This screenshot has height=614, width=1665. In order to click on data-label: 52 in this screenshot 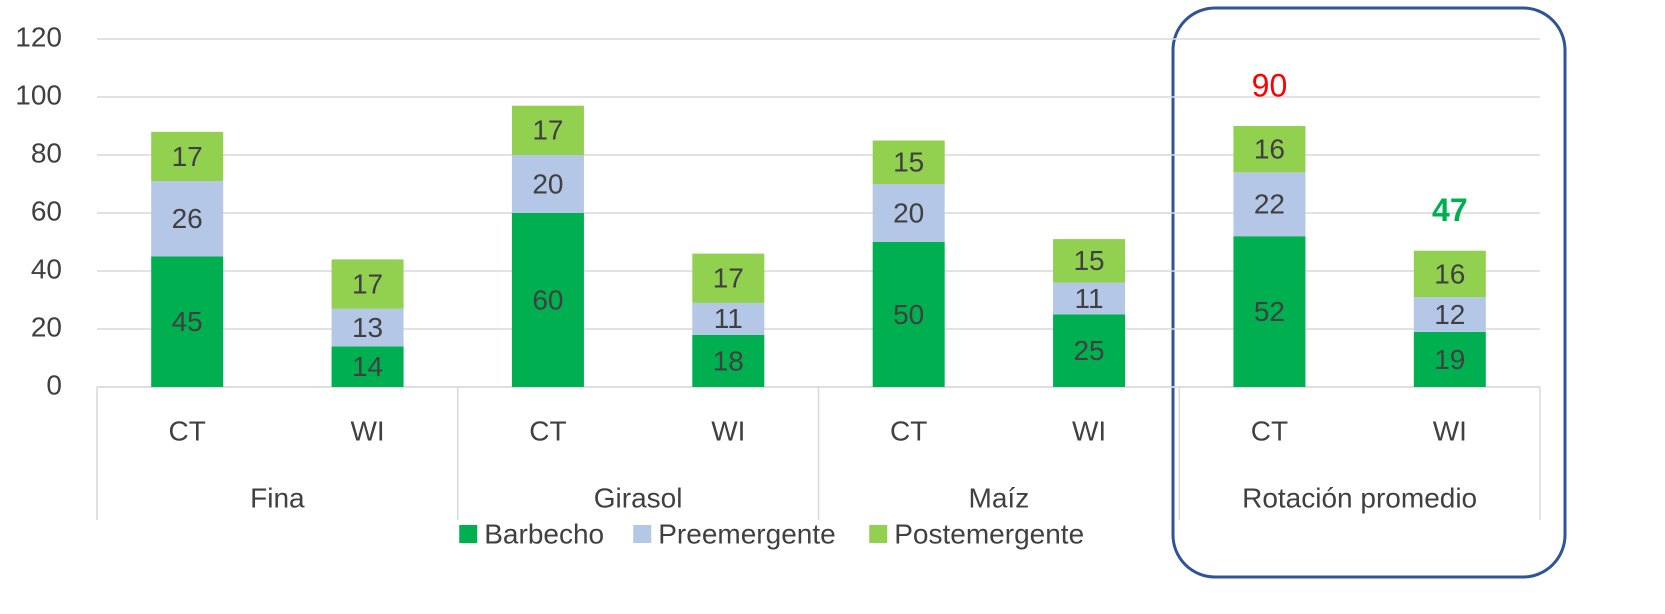, I will do `click(1269, 311)`.